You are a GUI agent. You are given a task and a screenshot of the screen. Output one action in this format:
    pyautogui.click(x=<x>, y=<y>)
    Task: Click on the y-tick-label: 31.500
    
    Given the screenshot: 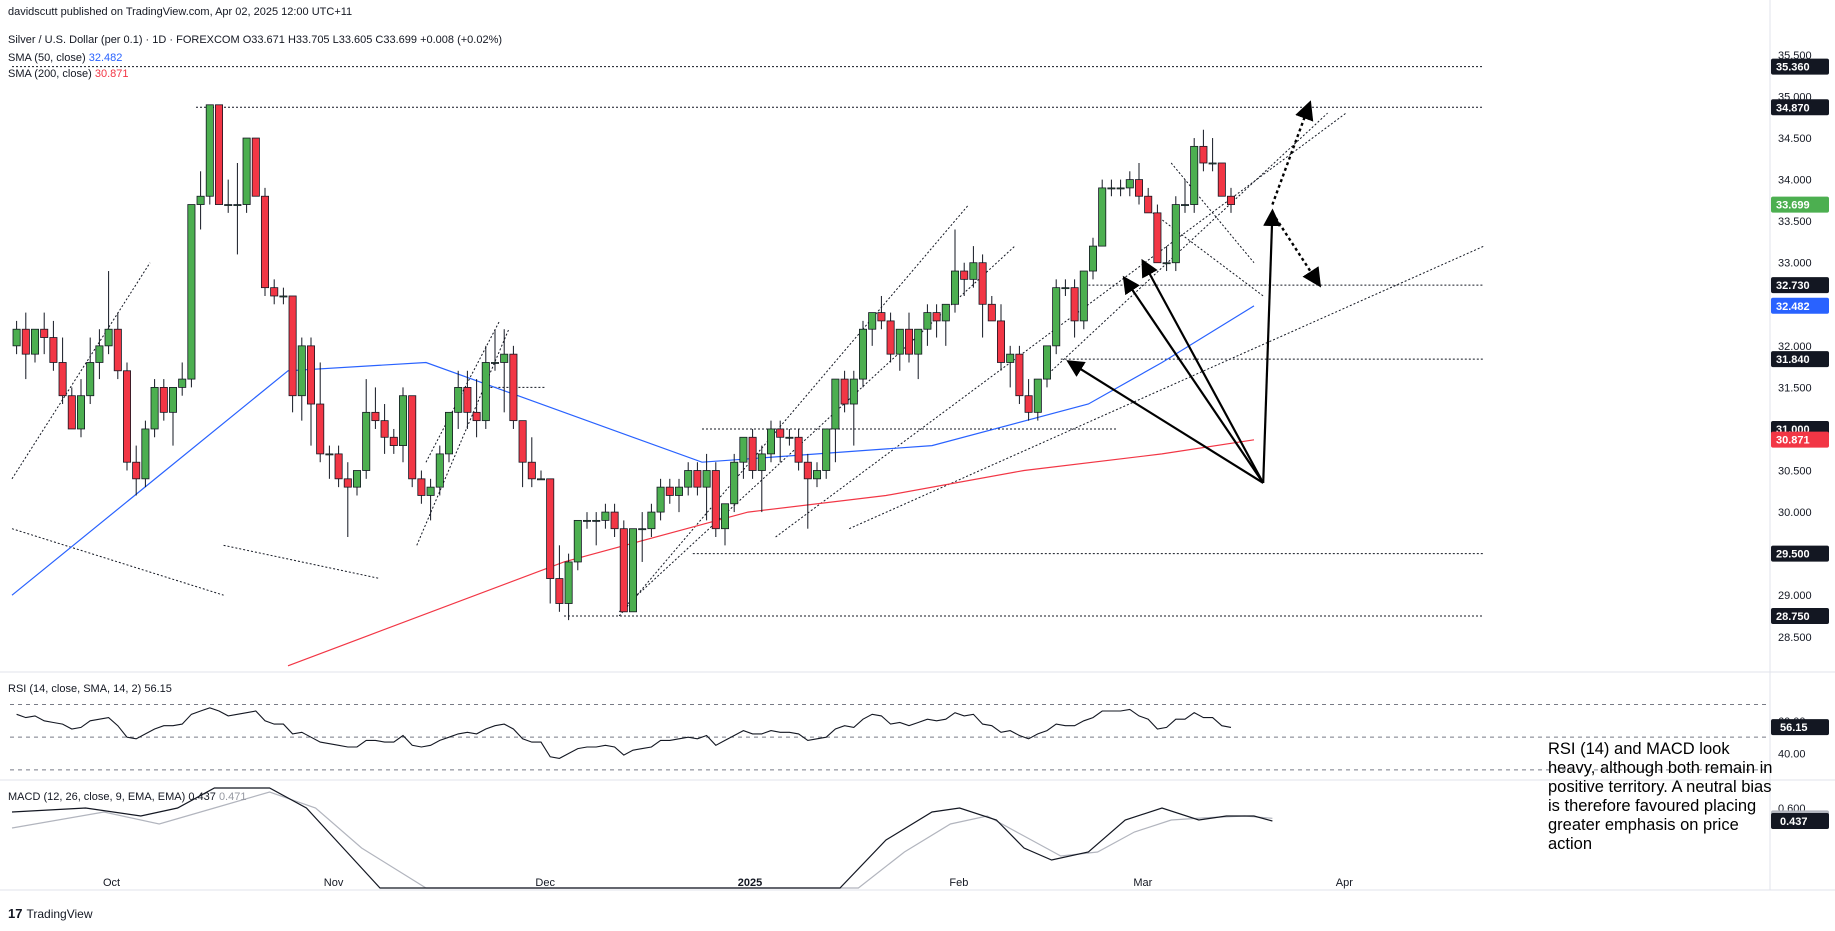 What is the action you would take?
    pyautogui.click(x=1795, y=388)
    